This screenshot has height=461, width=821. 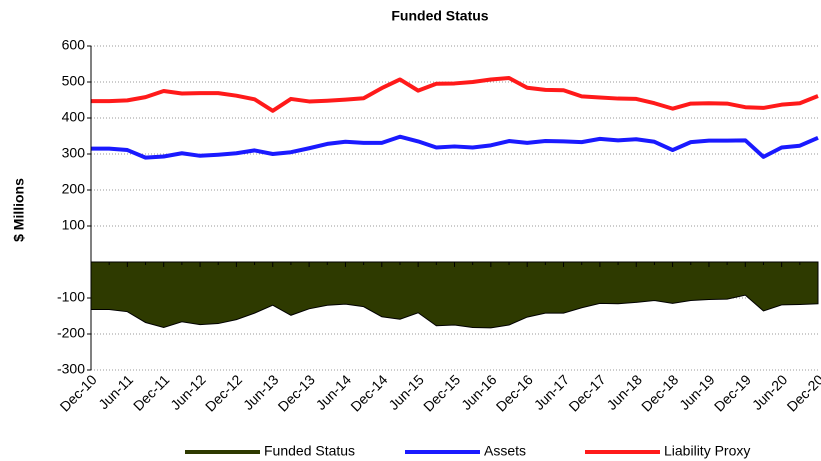 I want to click on y-tick-label: 500, so click(x=74, y=81).